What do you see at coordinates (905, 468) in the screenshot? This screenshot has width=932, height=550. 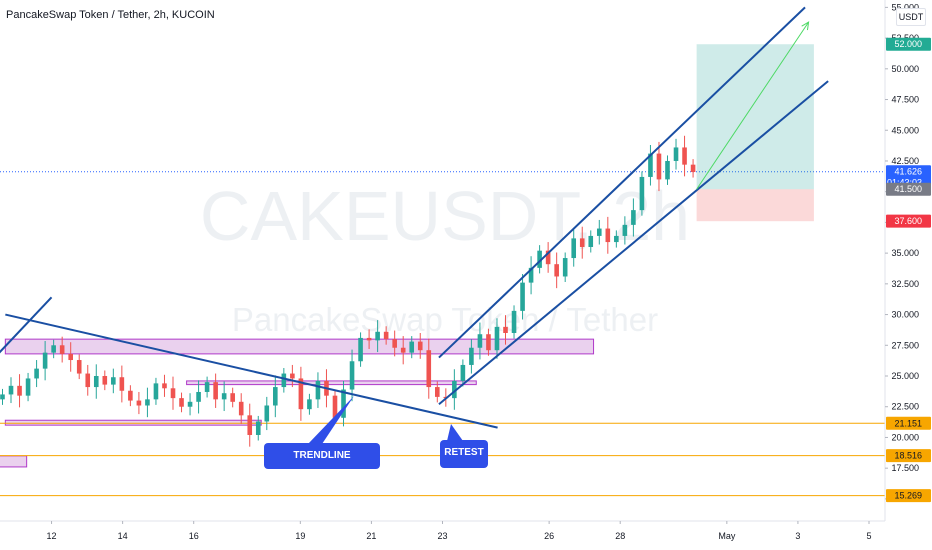 I see `price-tick-label: 17.500` at bounding box center [905, 468].